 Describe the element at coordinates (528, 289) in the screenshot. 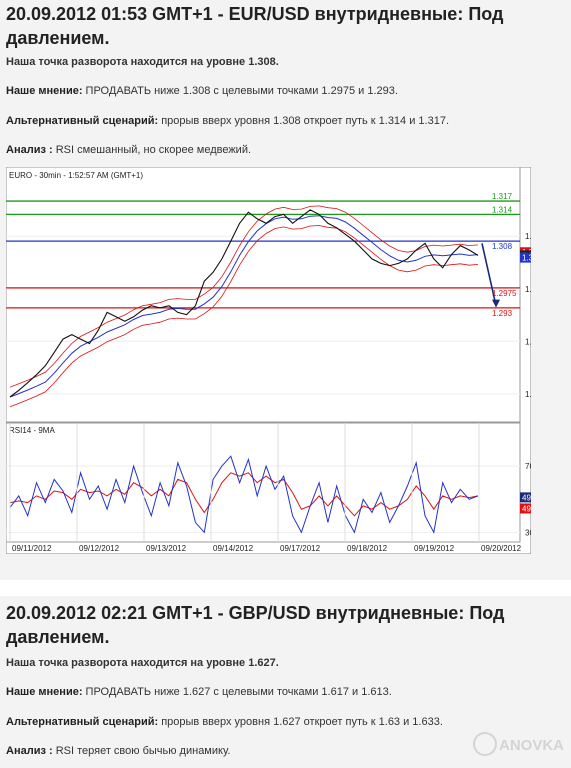

I see `price-tick-label: 1.2973` at that location.